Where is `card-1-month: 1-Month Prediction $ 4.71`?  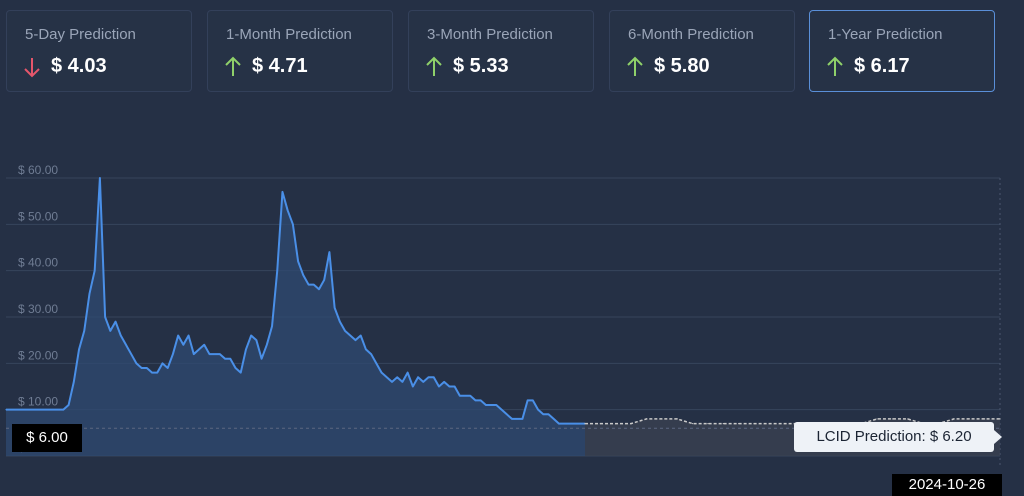
card-1-month: 1-Month Prediction $ 4.71 is located at coordinates (300, 51).